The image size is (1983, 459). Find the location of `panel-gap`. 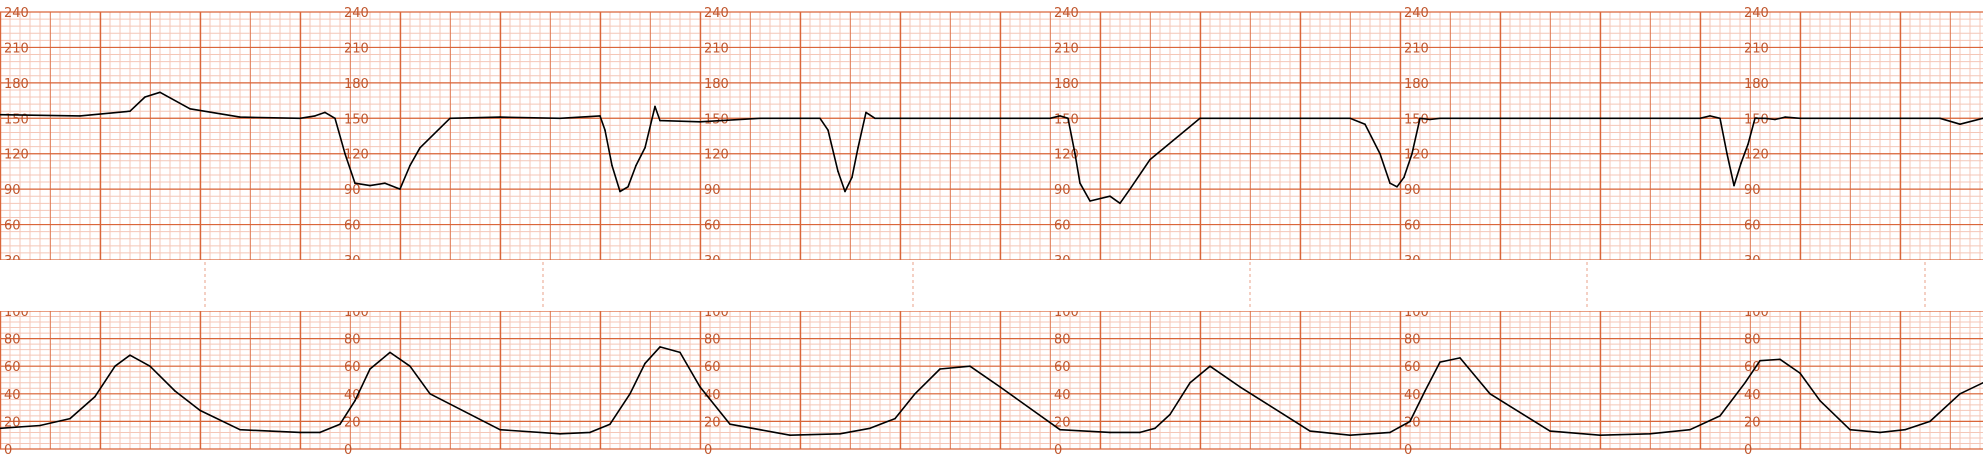

panel-gap is located at coordinates (991, 285).